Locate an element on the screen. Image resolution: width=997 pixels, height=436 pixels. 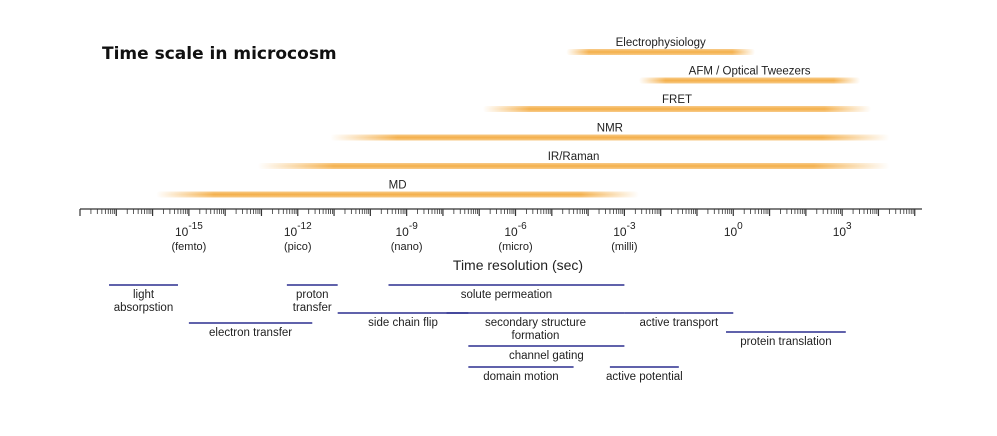
axis-label: Time resolution (sec) is located at coordinates (518, 265).